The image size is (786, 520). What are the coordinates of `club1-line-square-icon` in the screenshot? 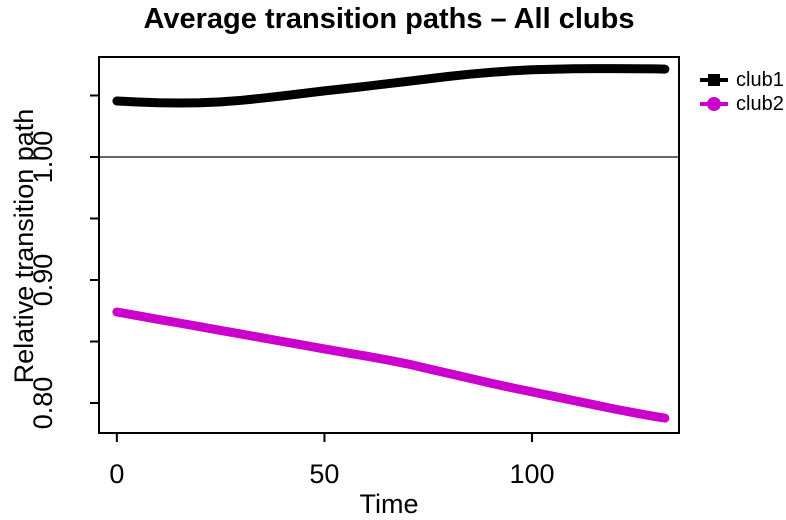 It's located at (714, 80).